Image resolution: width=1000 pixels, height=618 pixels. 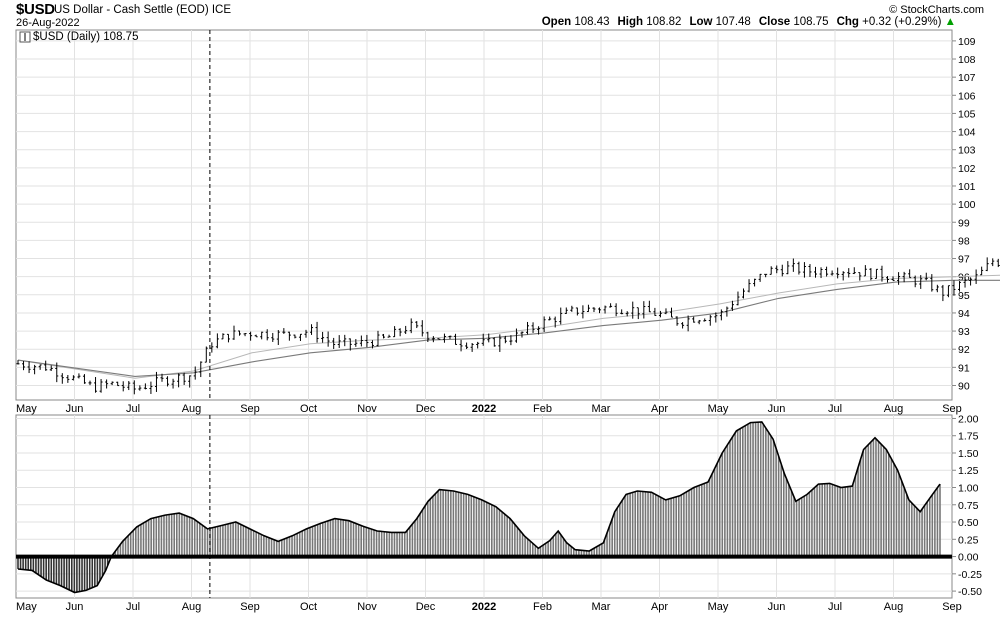 I want to click on y-tick-label: 95, so click(x=964, y=296).